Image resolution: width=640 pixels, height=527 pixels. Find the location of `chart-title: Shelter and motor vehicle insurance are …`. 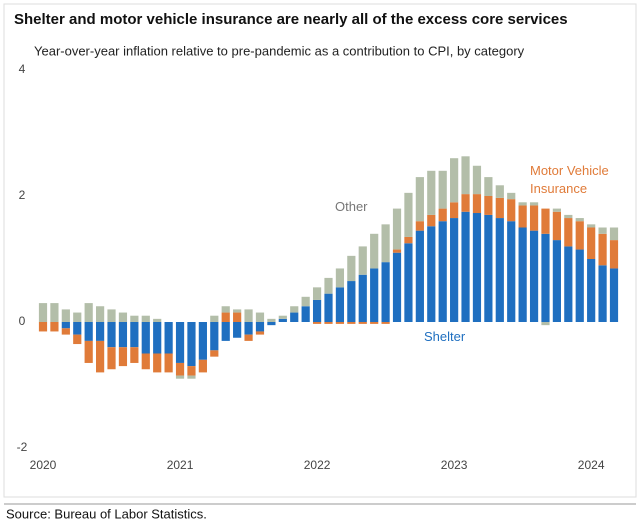

chart-title: Shelter and motor vehicle insurance are … is located at coordinates (291, 19).